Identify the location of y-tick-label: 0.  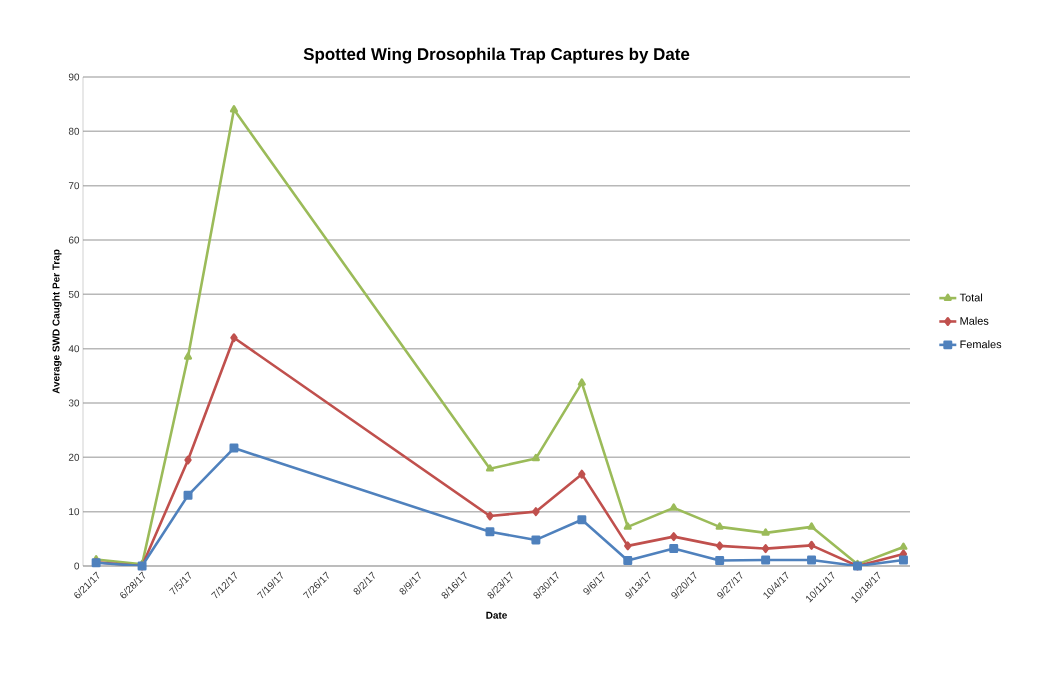
(77, 566).